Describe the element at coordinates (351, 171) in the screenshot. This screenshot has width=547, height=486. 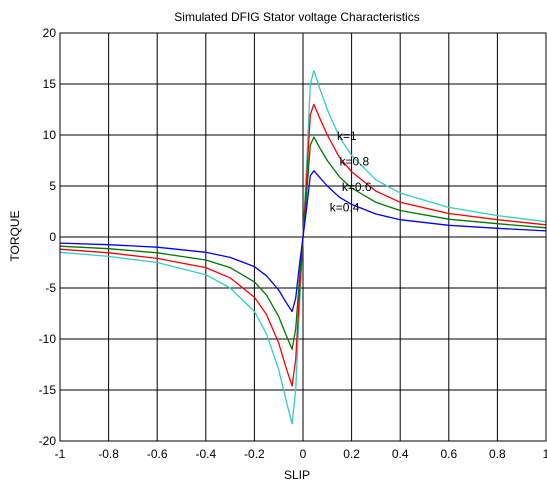
I see `curve-annotations: k=1 k=0.8 k=0.6 k=0.4` at that location.